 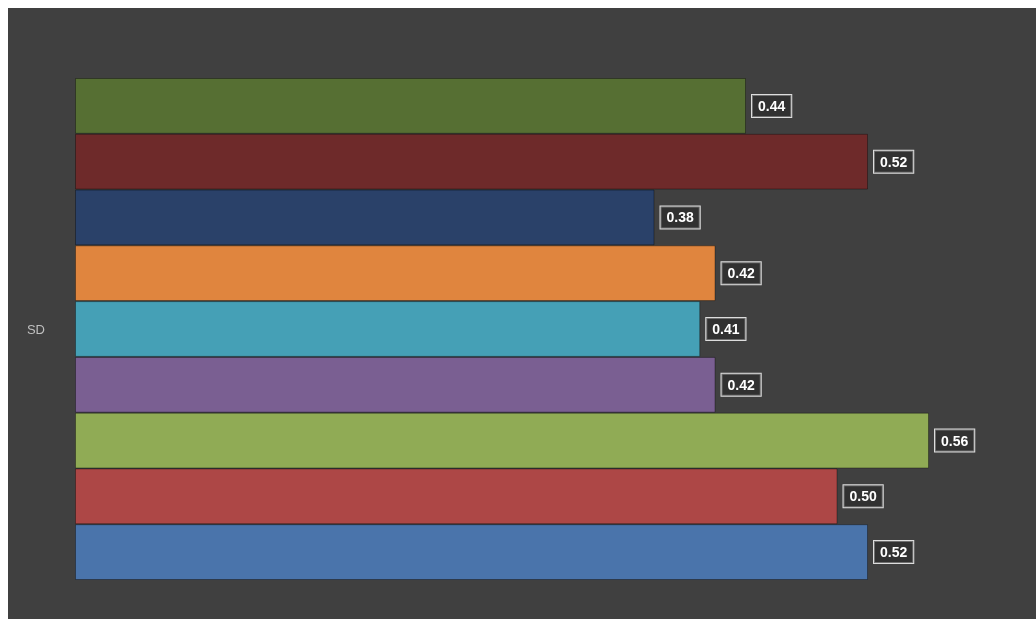 What do you see at coordinates (955, 440) in the screenshot?
I see `data-label: 0.56` at bounding box center [955, 440].